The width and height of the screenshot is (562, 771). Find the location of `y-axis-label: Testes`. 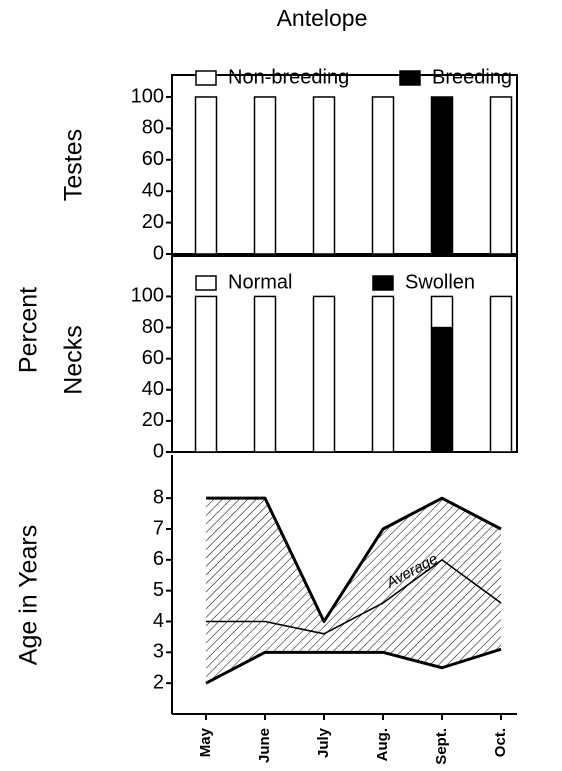

y-axis-label: Testes is located at coordinates (74, 165).